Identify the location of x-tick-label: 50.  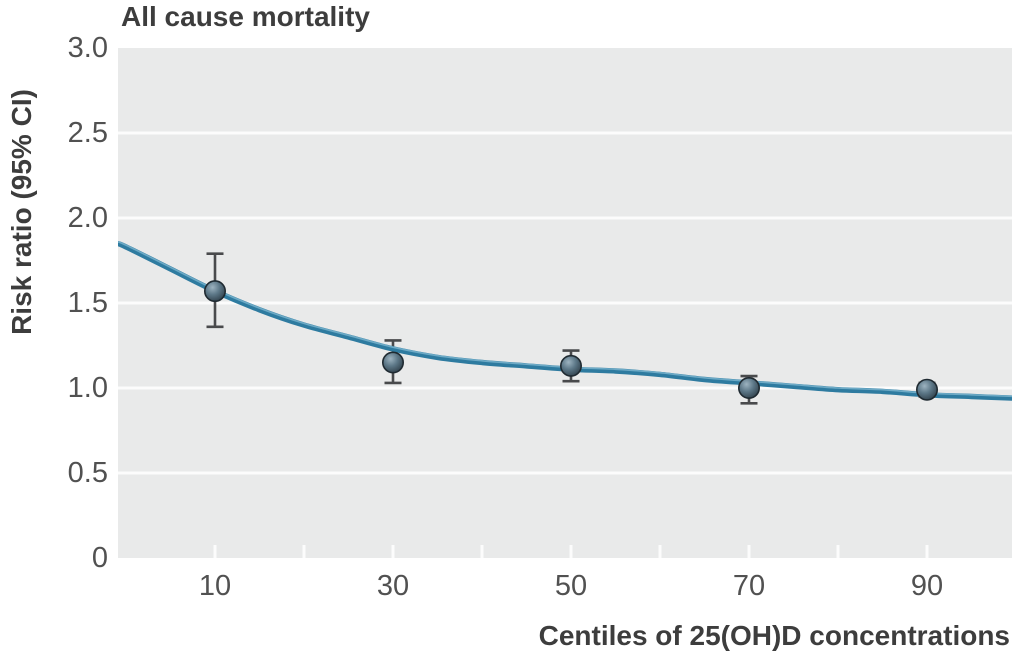
(571, 586).